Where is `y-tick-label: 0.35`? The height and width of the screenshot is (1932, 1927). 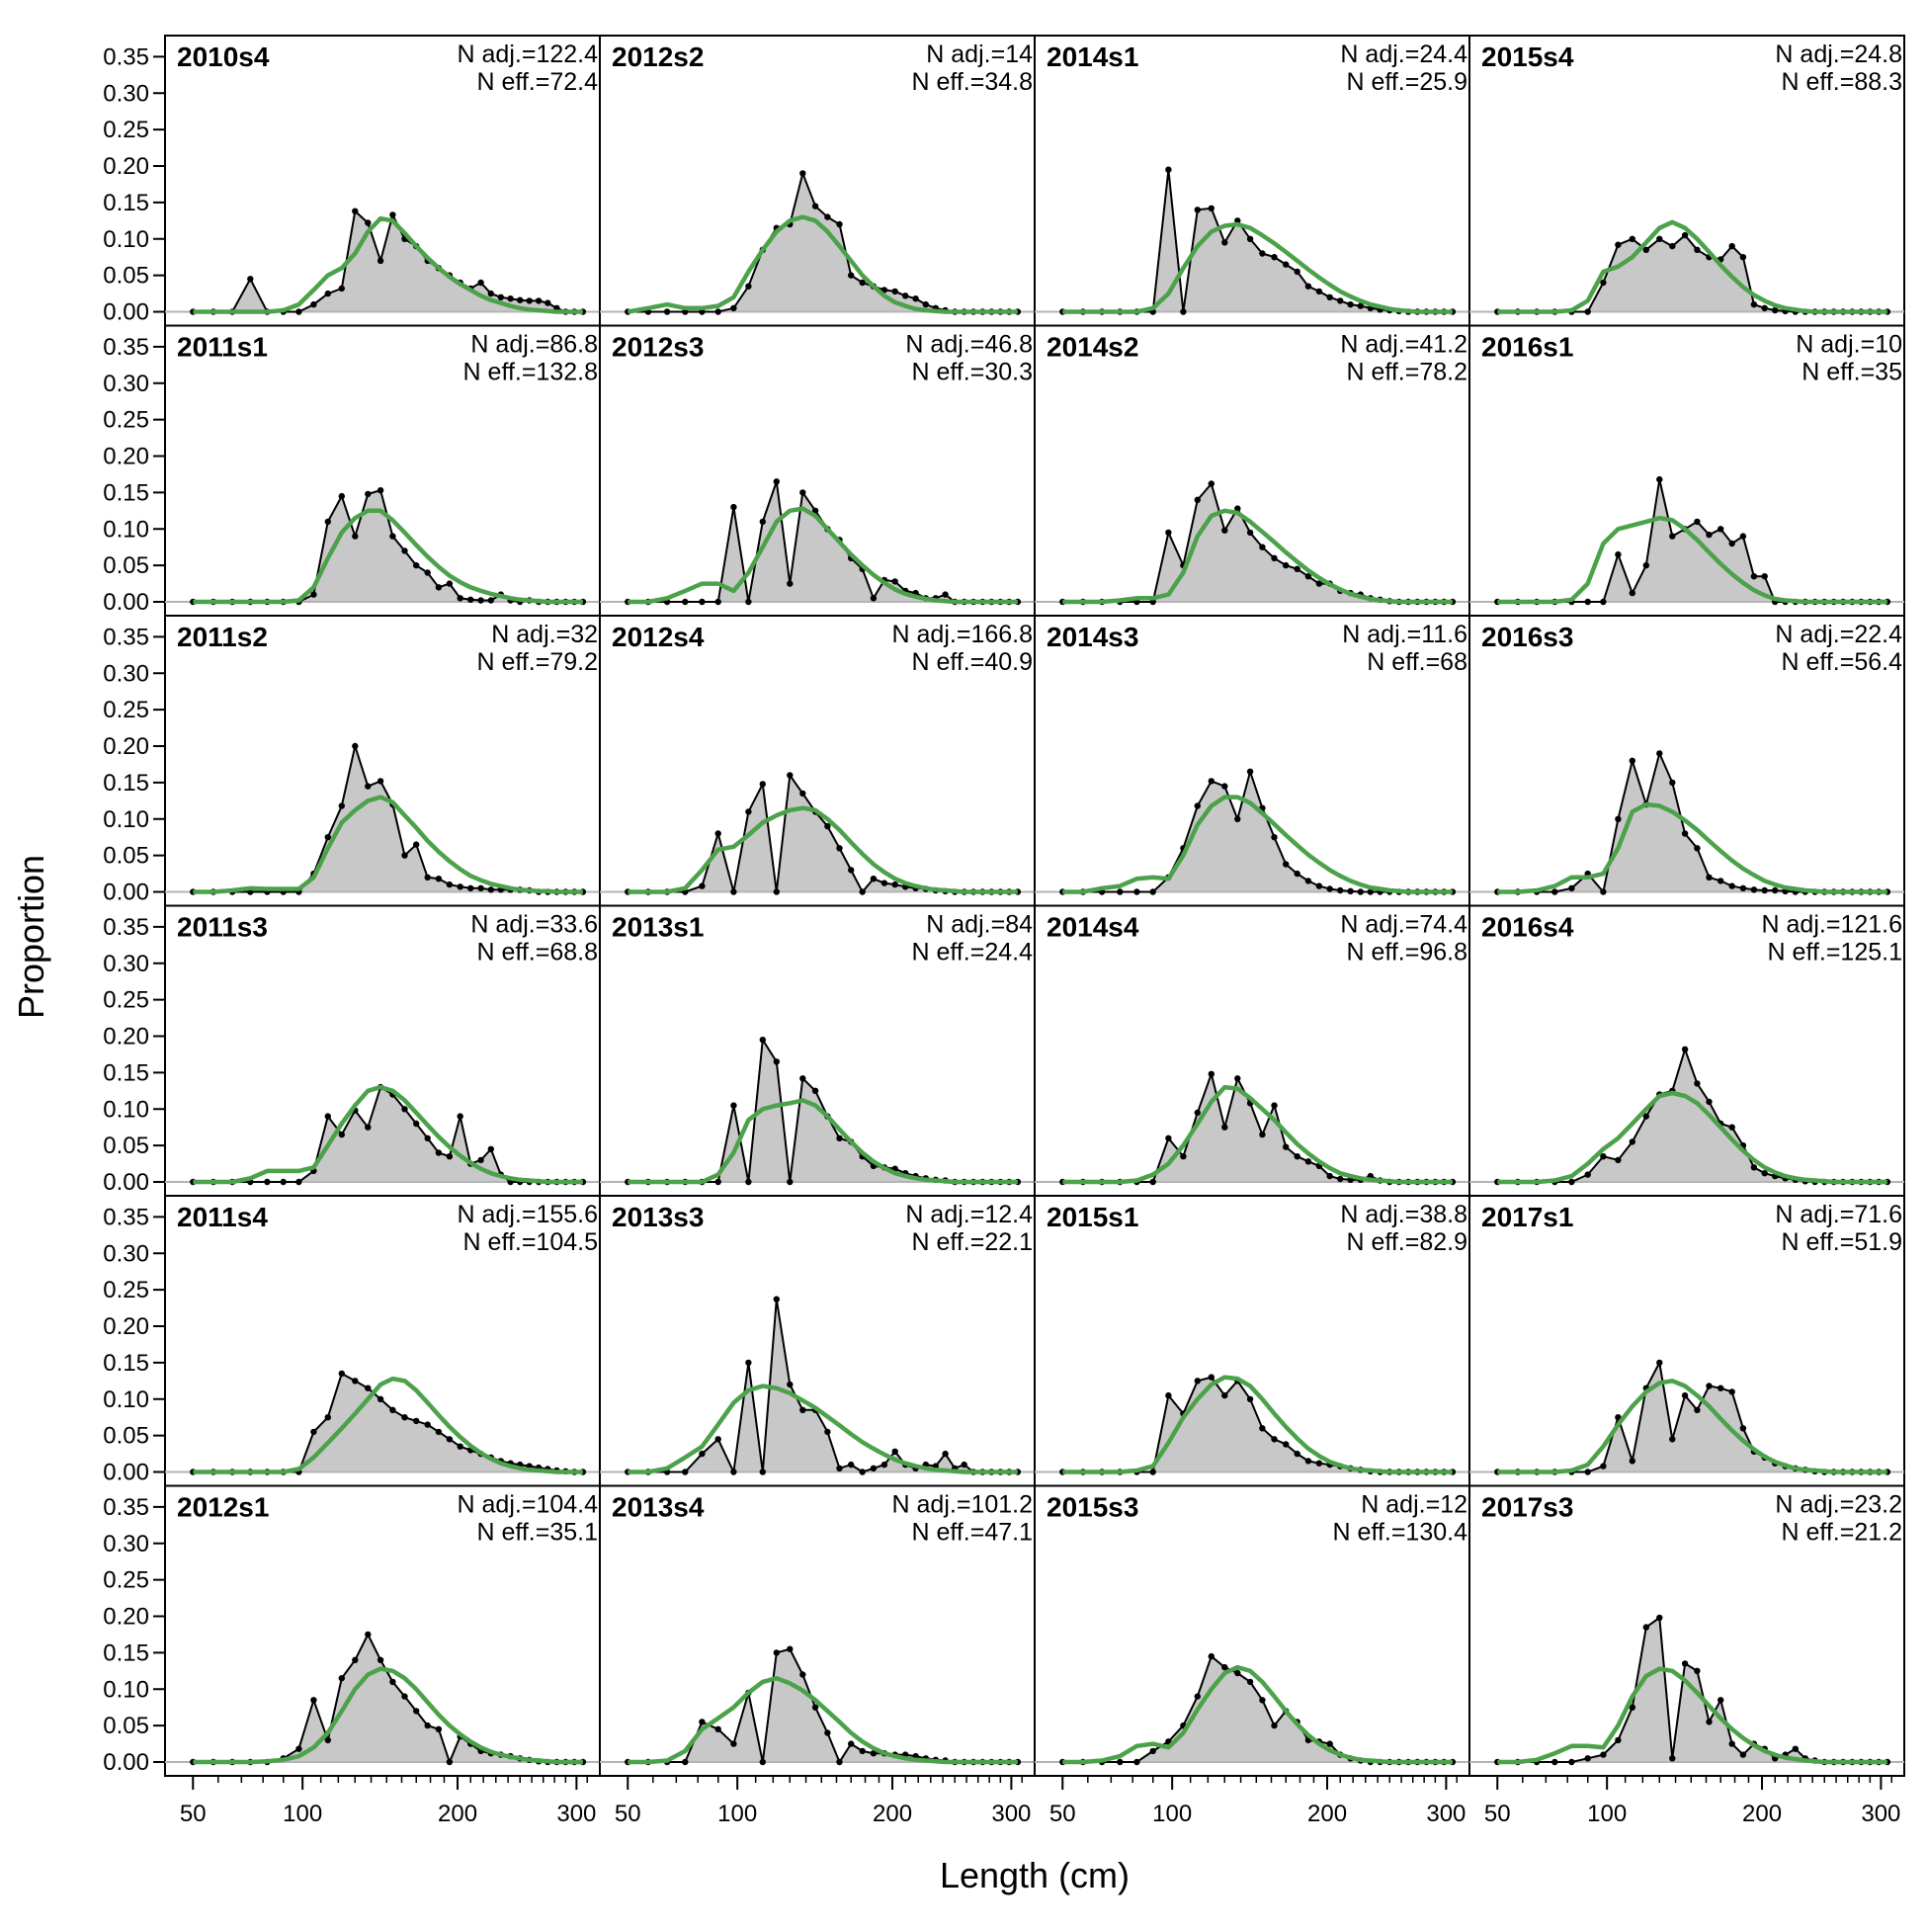 y-tick-label: 0.35 is located at coordinates (126, 637).